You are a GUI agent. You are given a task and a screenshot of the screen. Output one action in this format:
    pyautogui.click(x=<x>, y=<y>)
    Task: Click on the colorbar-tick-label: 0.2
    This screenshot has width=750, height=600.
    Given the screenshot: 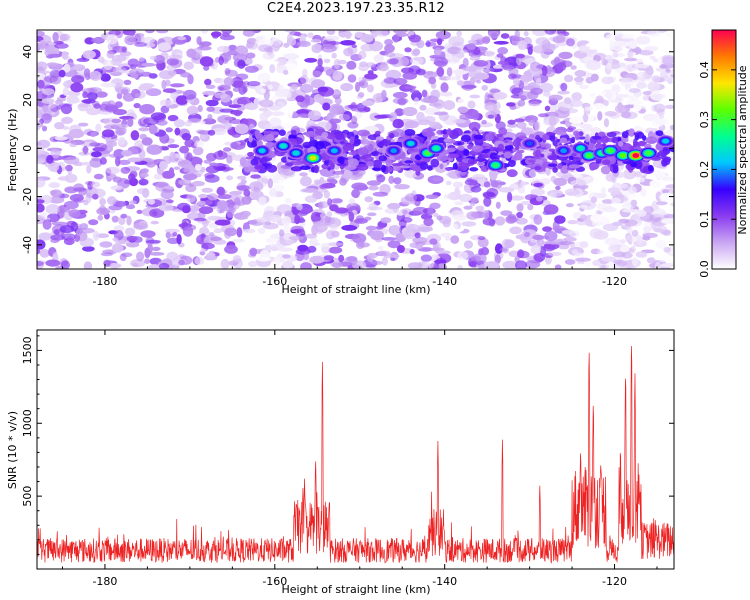 What is the action you would take?
    pyautogui.click(x=704, y=170)
    